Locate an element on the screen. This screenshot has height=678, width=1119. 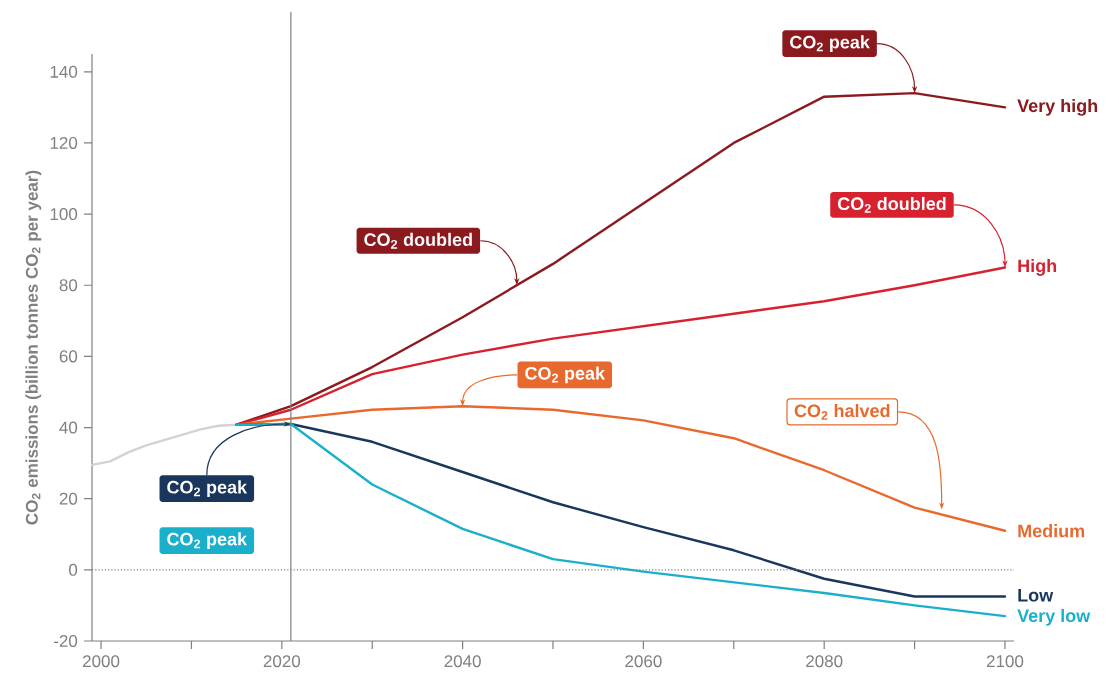
annotation: CO$_{2}$ halved is located at coordinates (842, 411).